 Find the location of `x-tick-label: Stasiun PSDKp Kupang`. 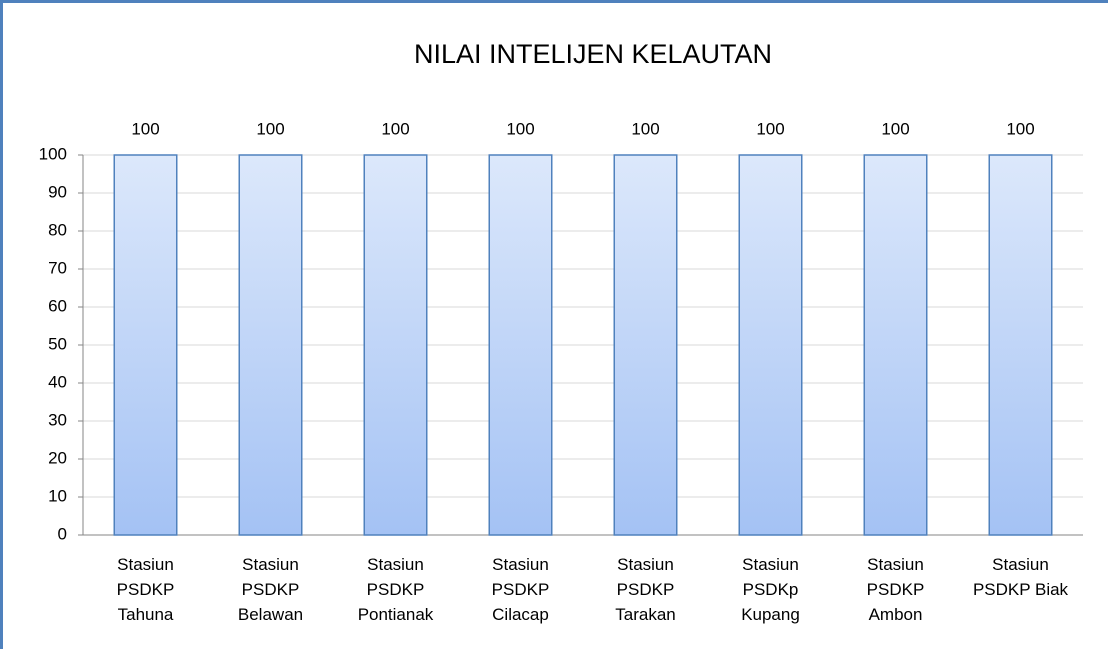

x-tick-label: Stasiun PSDKp Kupang is located at coordinates (770, 589).